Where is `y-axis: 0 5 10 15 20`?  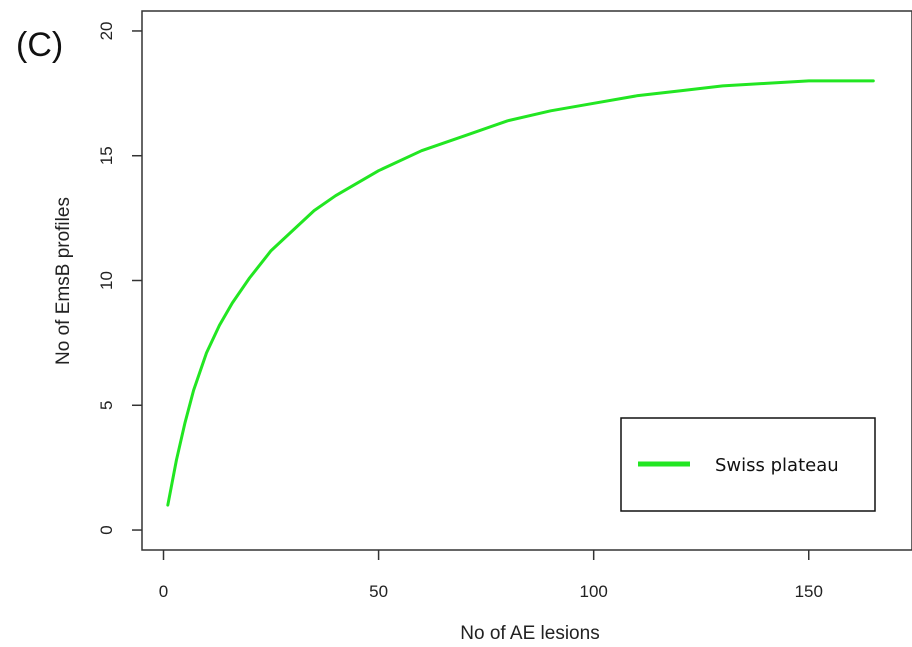 y-axis: 0 5 10 15 20 is located at coordinates (119, 278).